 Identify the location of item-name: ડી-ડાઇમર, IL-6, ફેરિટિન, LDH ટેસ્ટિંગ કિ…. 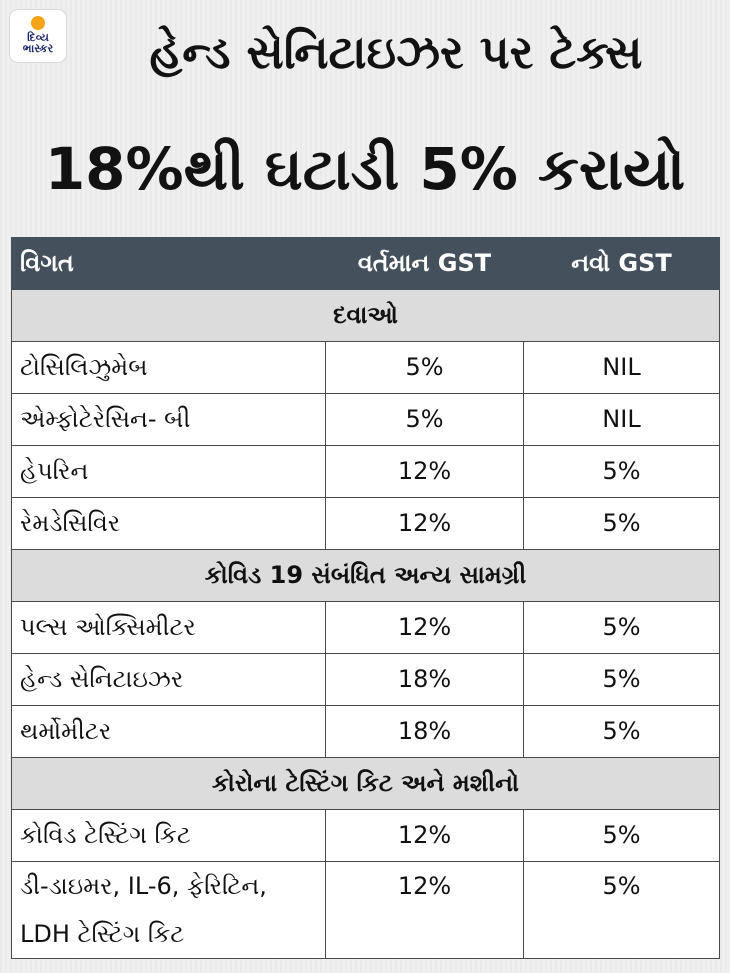
(168, 910).